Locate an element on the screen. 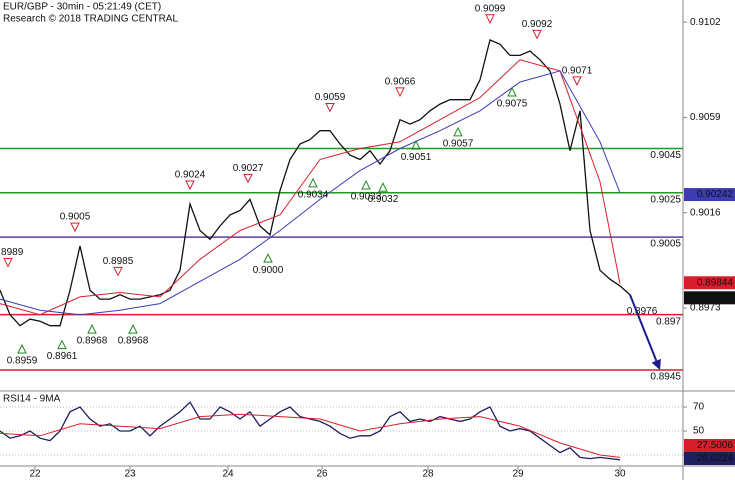  value-label: 0.8976 is located at coordinates (642, 311).